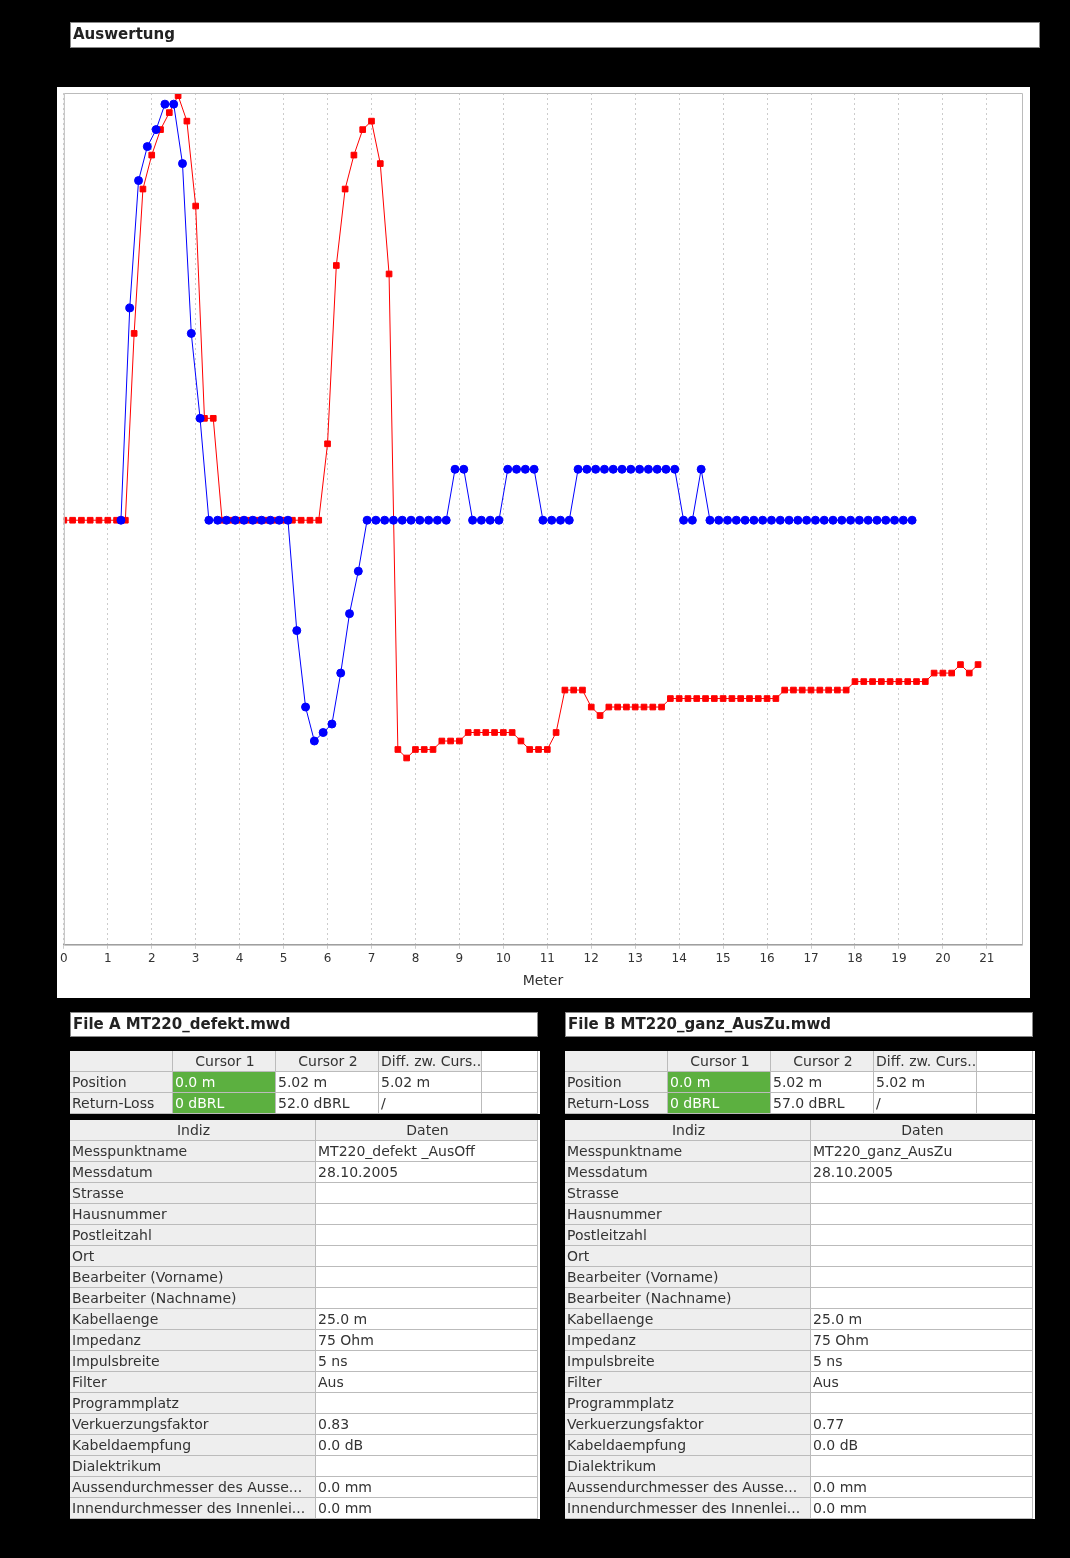 Image resolution: width=1070 pixels, height=1558 pixels. What do you see at coordinates (811, 958) in the screenshot?
I see `x-tick-label: 17` at bounding box center [811, 958].